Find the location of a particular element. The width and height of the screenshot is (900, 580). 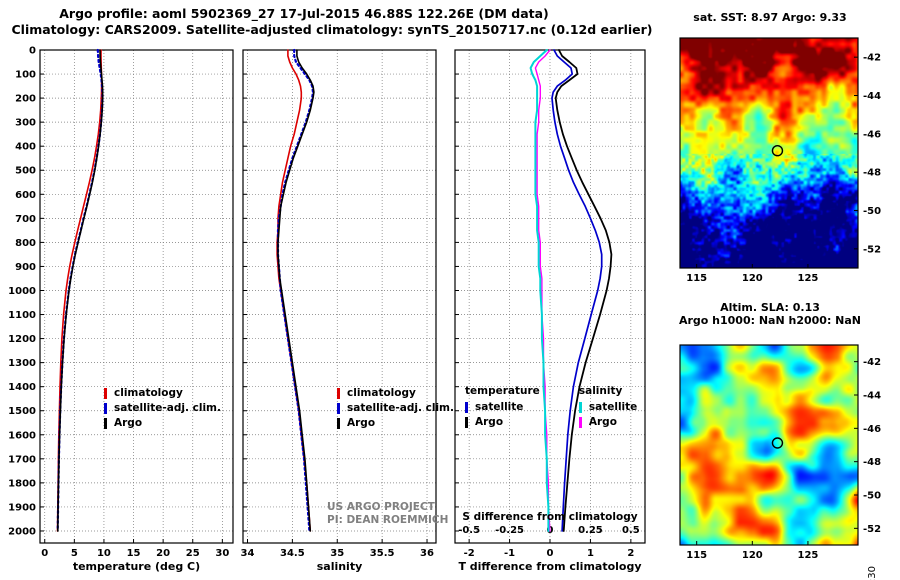

x-tick-label: -2 is located at coordinates (469, 553).